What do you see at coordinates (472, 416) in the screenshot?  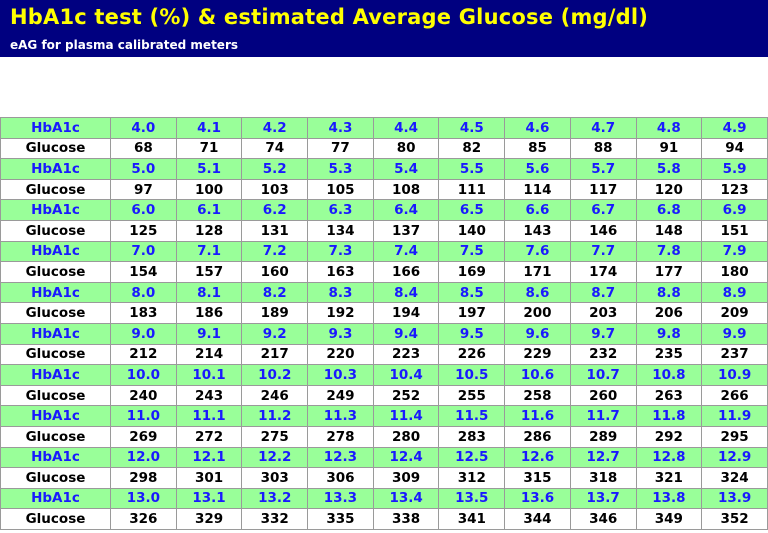 I see `hba1c-cell: 11.5` at bounding box center [472, 416].